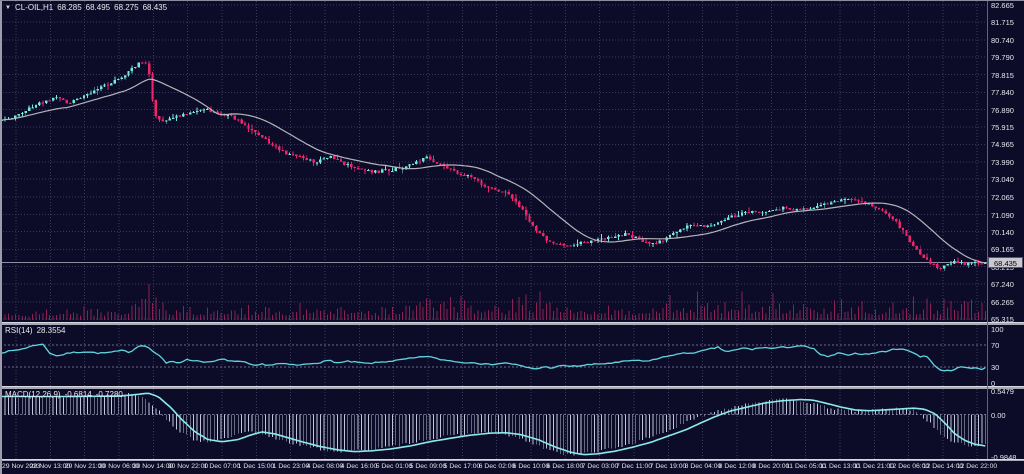 Image resolution: width=1024 pixels, height=474 pixels. I want to click on time-axis-label: 4 Dec 08:00, so click(325, 466).